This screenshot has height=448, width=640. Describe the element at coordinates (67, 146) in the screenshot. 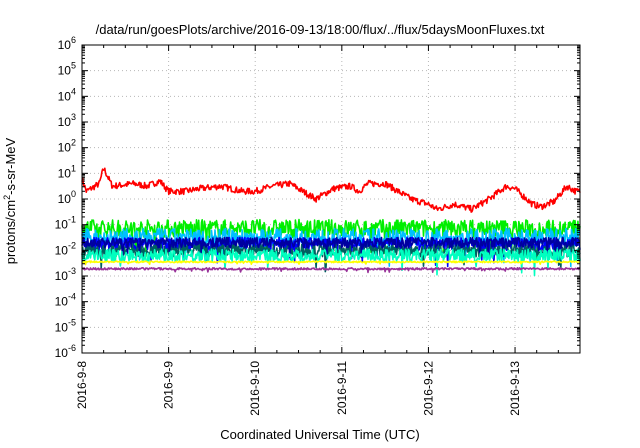

I see `y-tick-label: 10²` at that location.